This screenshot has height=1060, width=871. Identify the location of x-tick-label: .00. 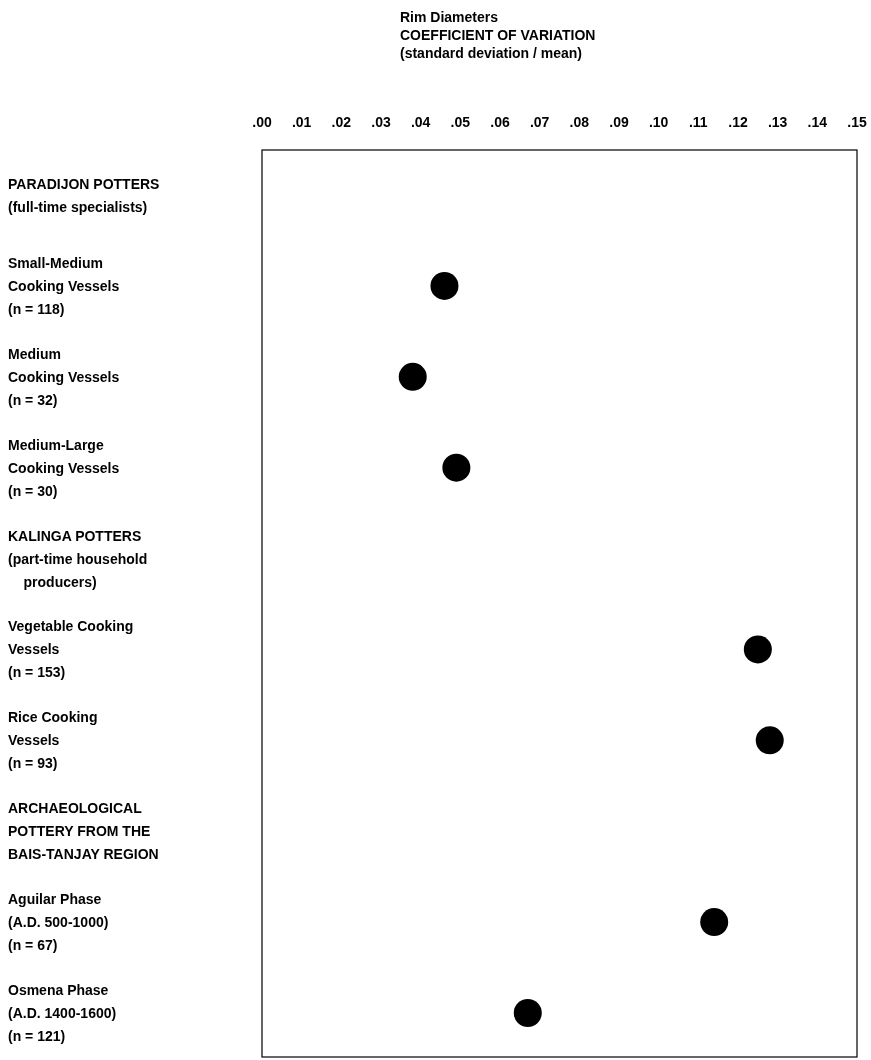
(262, 122).